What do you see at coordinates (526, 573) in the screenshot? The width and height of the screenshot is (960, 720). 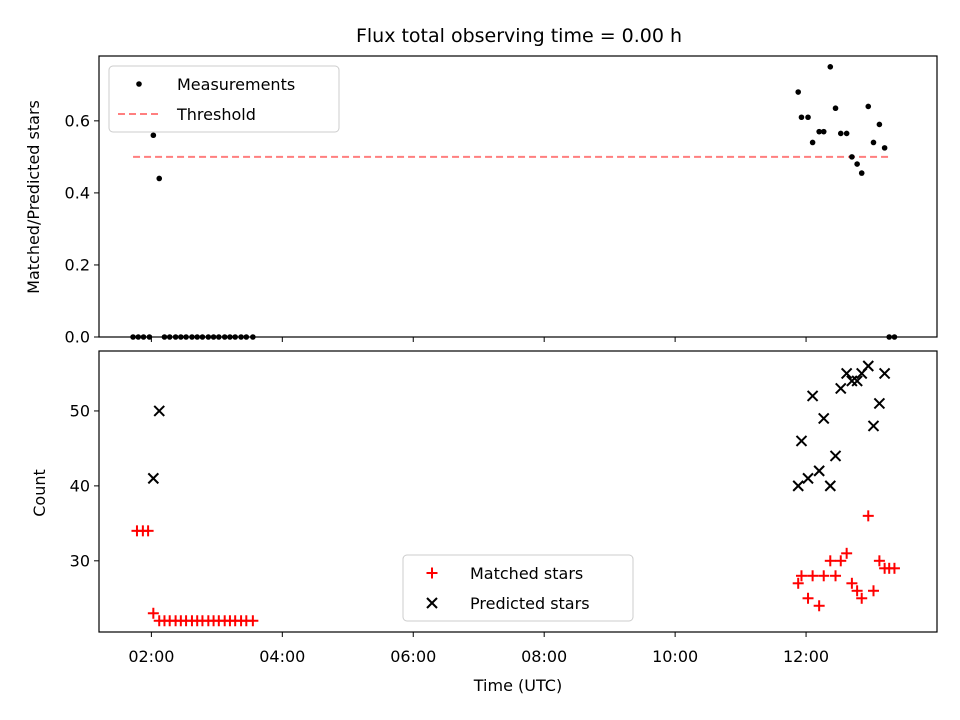 I see `legend-label-matched-stars: Matched stars` at bounding box center [526, 573].